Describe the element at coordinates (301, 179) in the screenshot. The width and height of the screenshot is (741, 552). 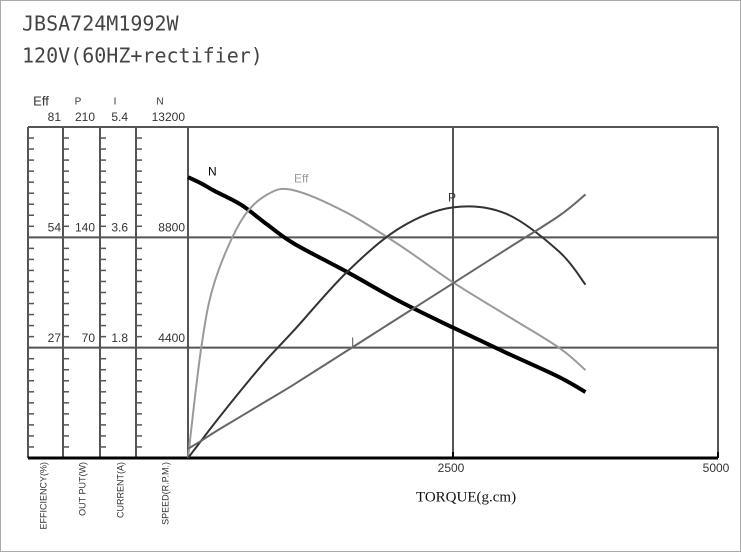
I see `curve-label: Eff` at that location.